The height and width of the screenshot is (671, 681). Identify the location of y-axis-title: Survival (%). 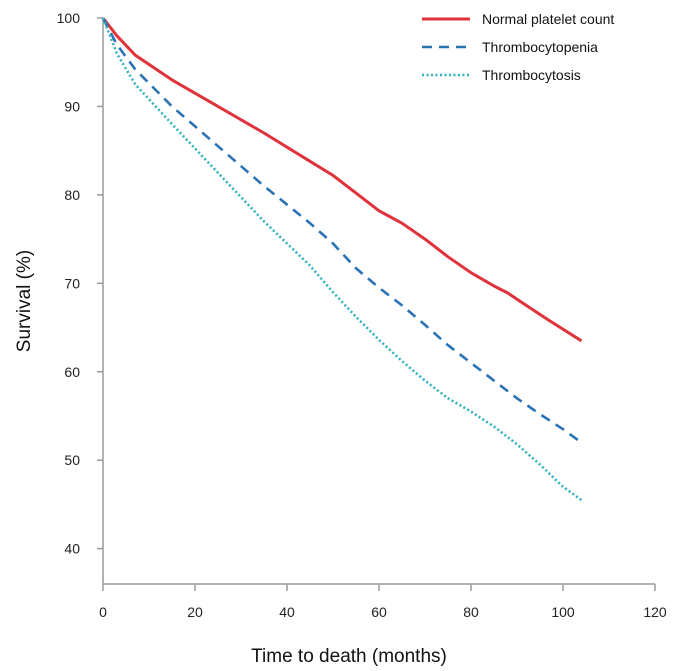
(24, 301).